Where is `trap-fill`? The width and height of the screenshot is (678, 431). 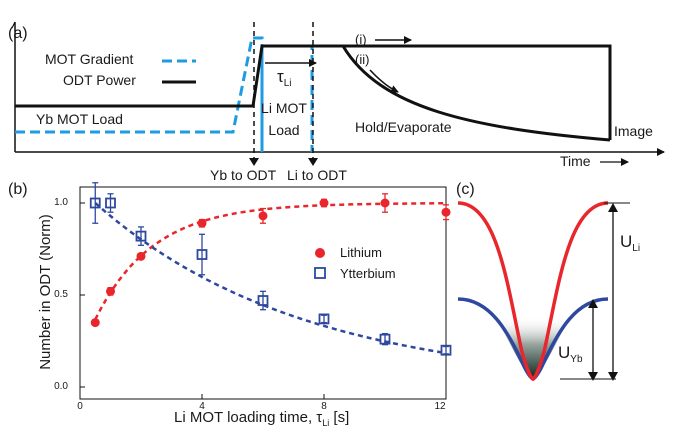 trap-fill is located at coordinates (533, 347).